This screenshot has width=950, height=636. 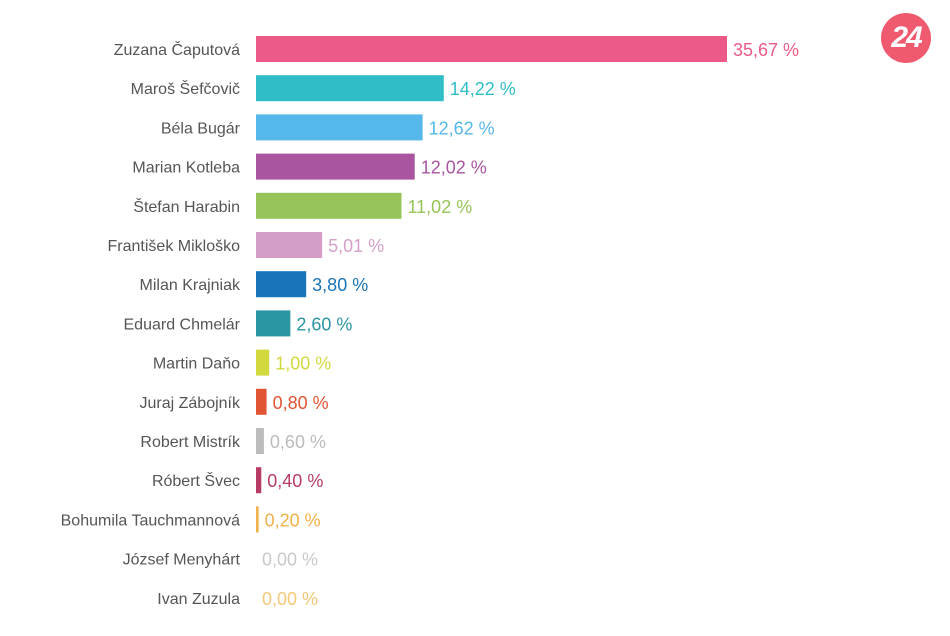 I want to click on candidate-label: Bohumila Tauchmannová, so click(x=150, y=520).